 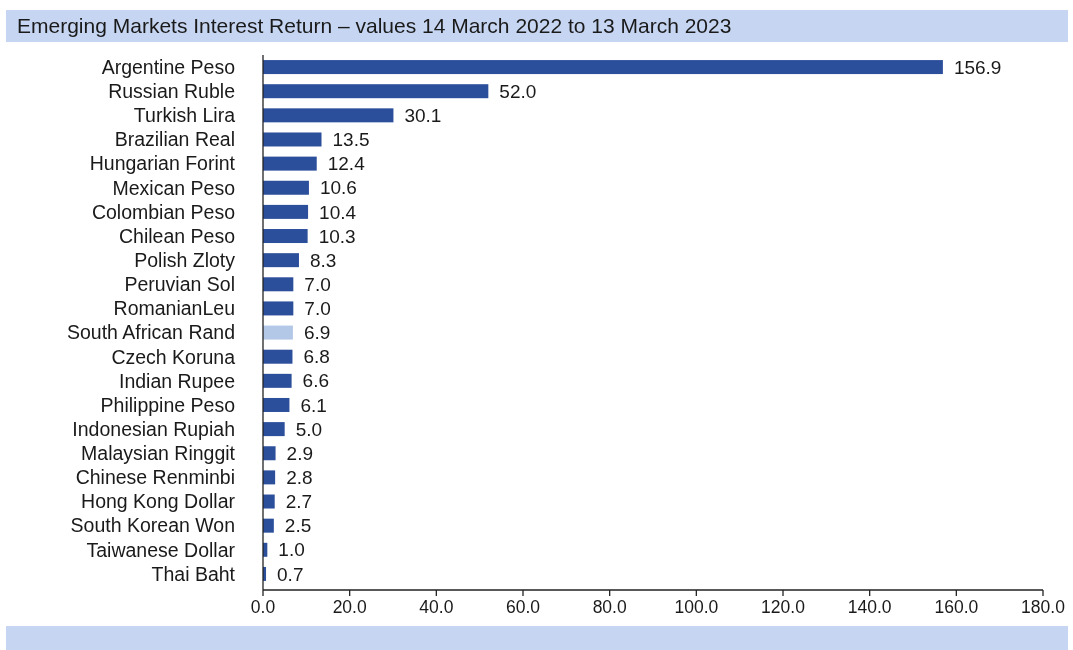 I want to click on data-label: 1.0, so click(x=291, y=550).